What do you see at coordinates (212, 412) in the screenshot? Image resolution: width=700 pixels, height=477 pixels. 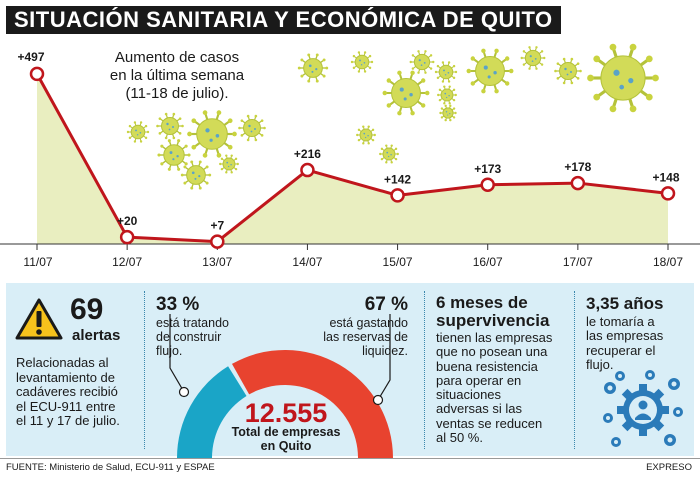 I see `gauge-segment-left` at bounding box center [212, 412].